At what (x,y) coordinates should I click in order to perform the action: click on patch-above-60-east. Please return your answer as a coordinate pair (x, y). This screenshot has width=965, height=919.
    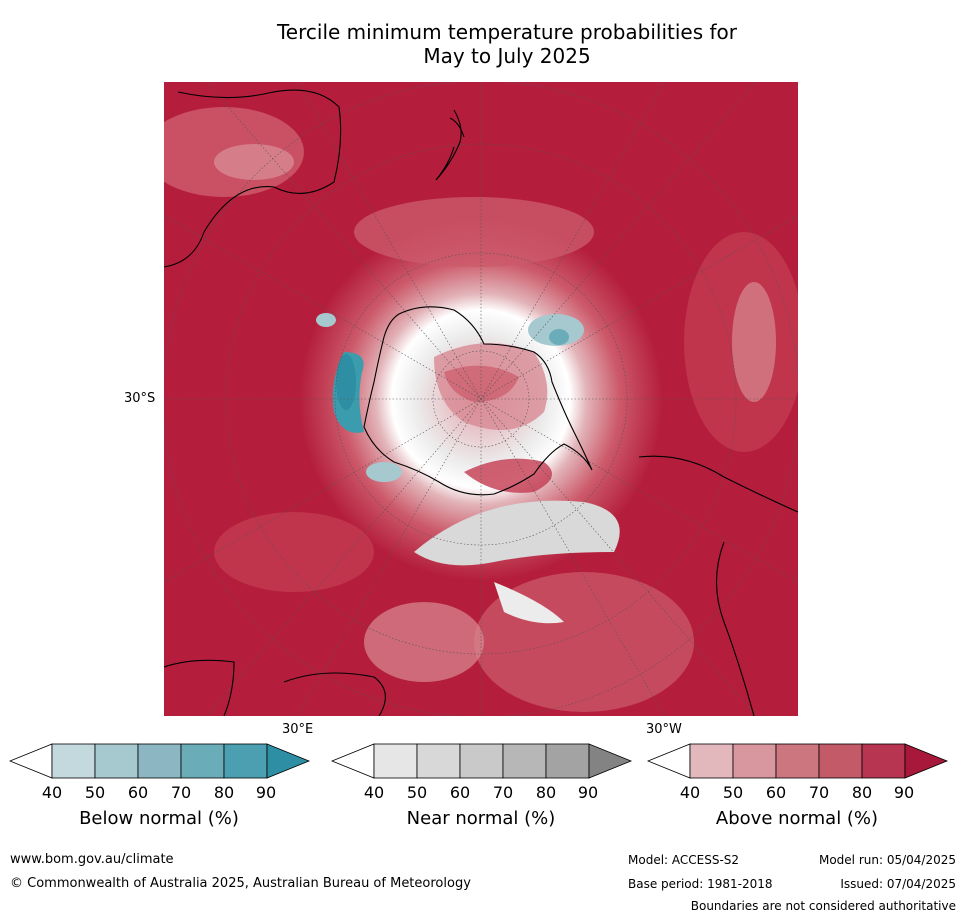
    Looking at the image, I should click on (754, 342).